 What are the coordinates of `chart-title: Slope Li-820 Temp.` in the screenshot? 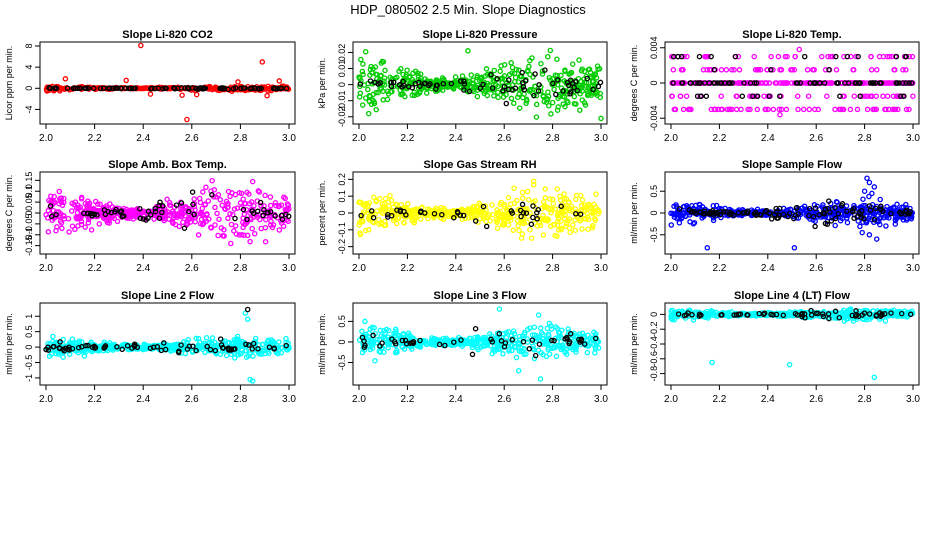 It's located at (791, 35).